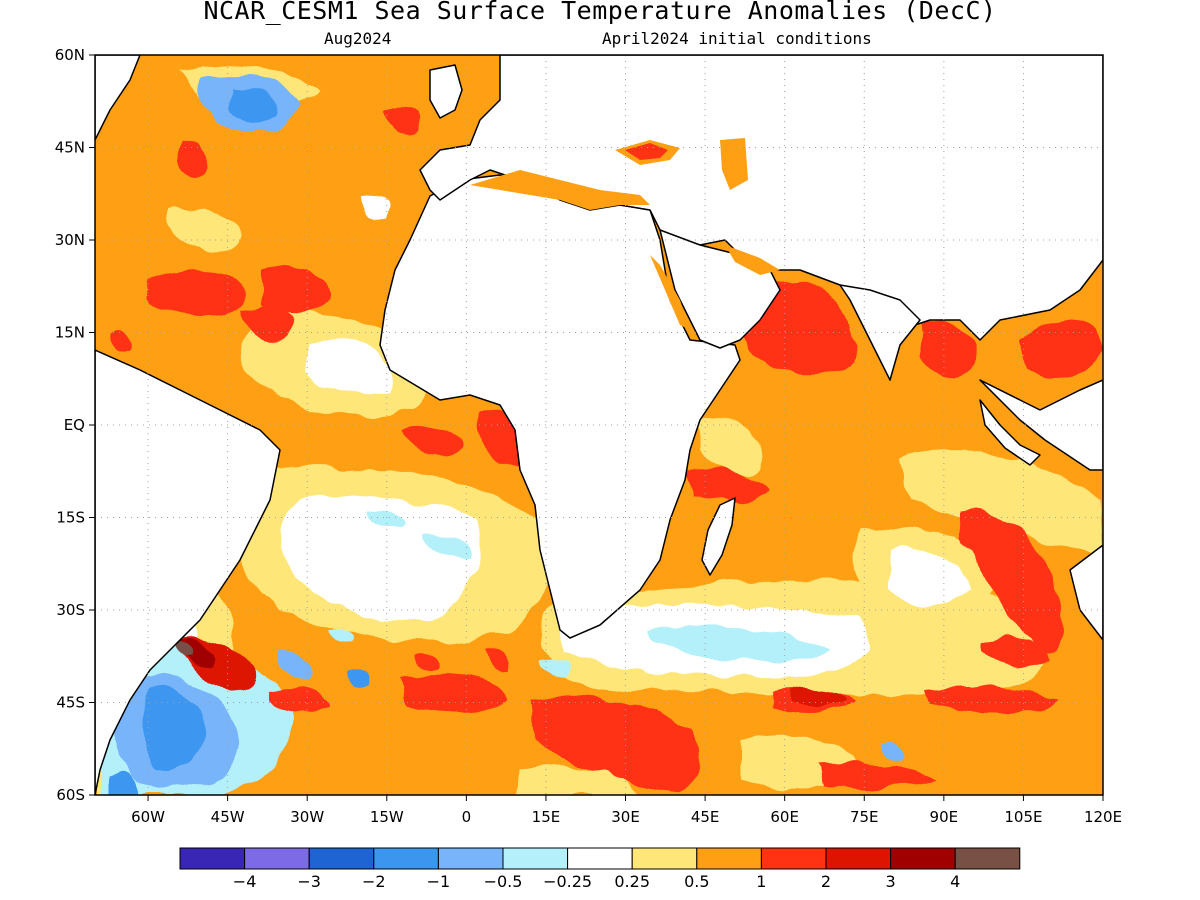 This screenshot has width=1200, height=900. I want to click on colorbar-label: 4, so click(955, 881).